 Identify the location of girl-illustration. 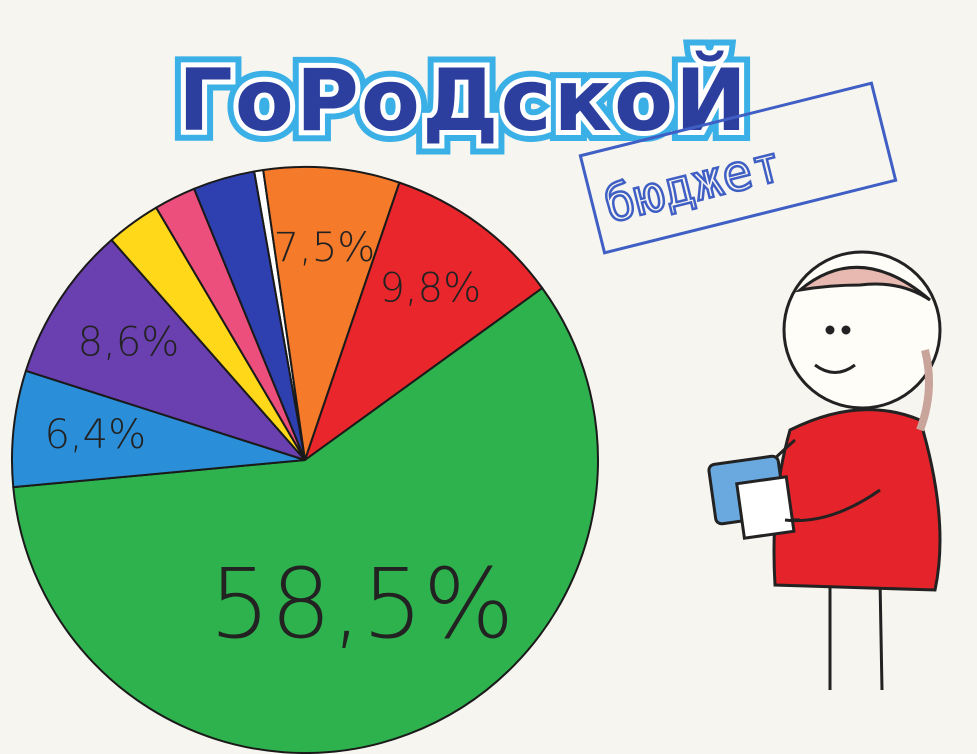
(824, 470).